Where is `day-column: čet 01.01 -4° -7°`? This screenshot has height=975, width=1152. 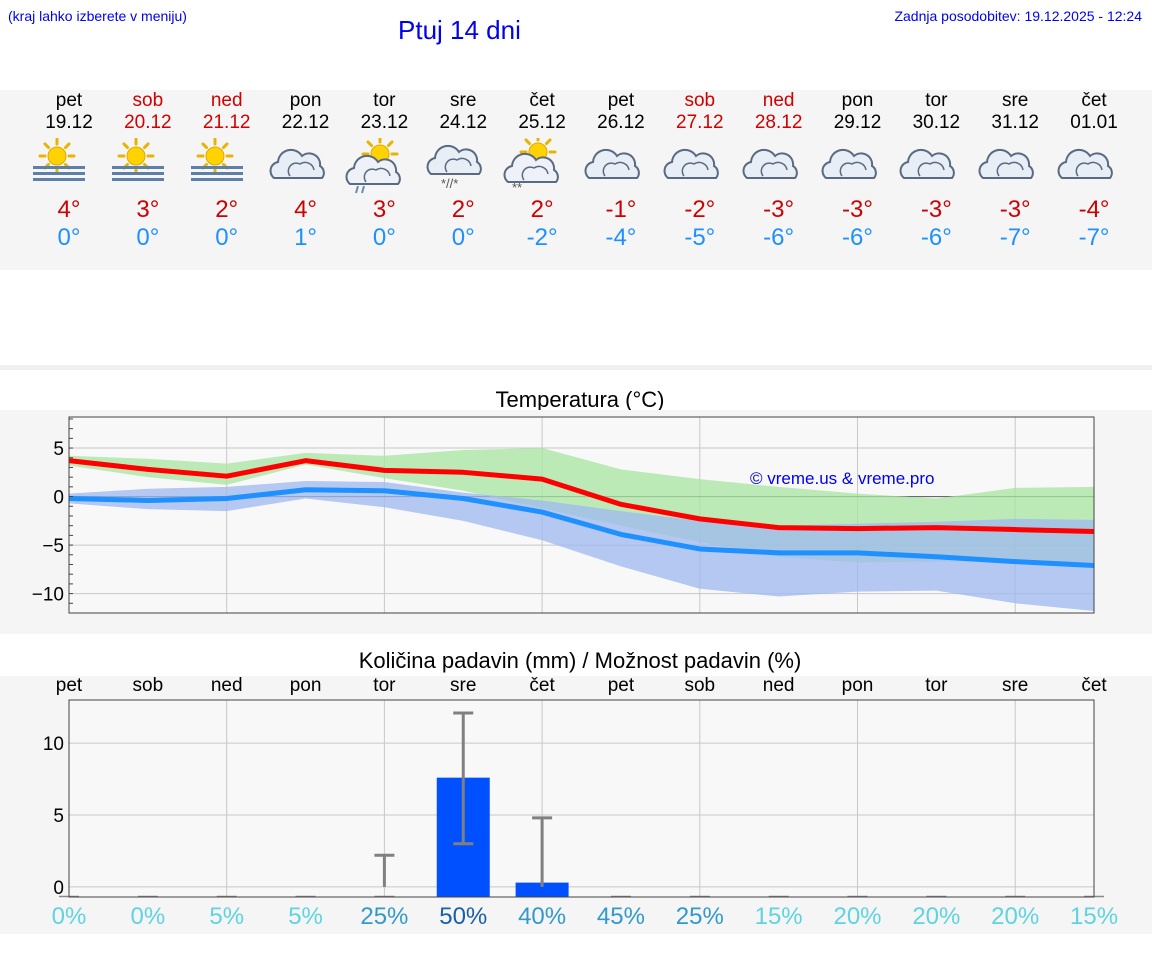 day-column: čet 01.01 -4° -7° is located at coordinates (1094, 171).